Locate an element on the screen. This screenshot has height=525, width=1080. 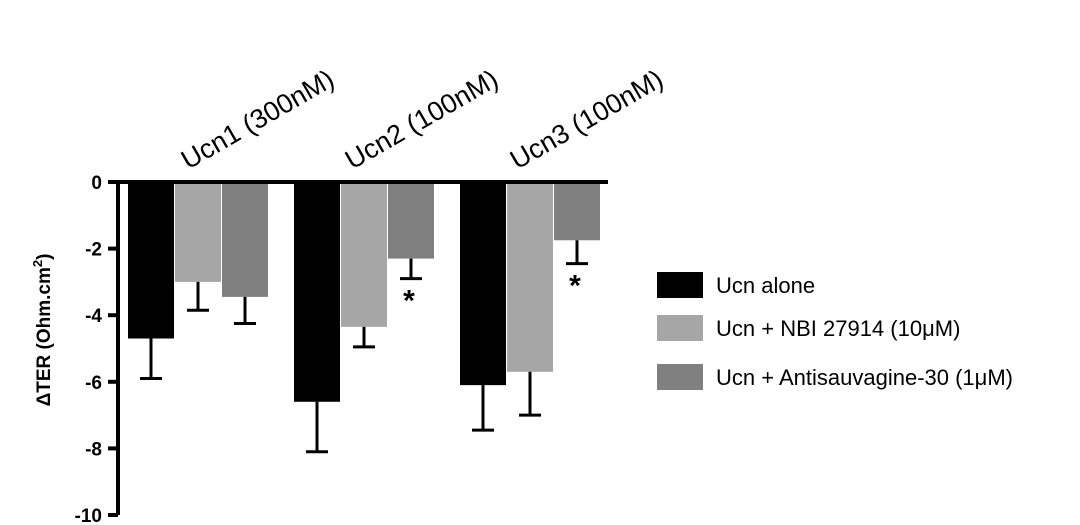
category-labels: Ucn1 (300nM) Ucn2 (100nM) Ucn3 (100nM) is located at coordinates (422, 120).